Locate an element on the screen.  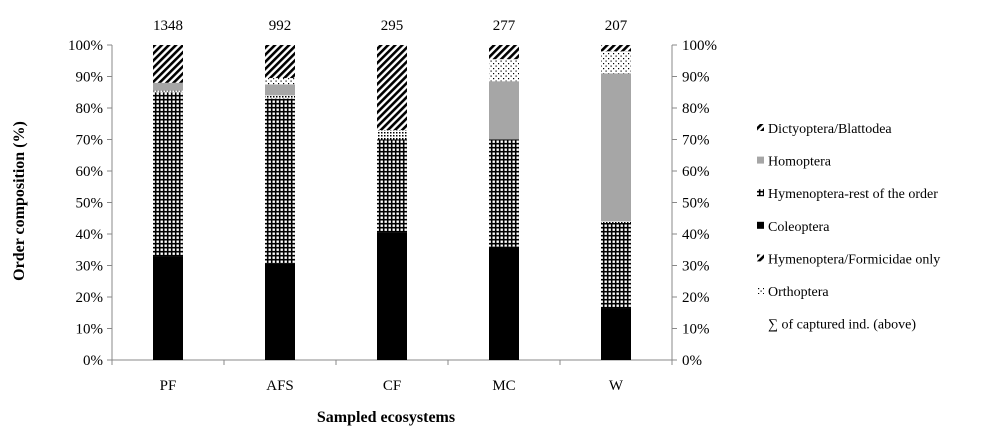
bar-segment-afs-hymenoptera-rest-of-the-order is located at coordinates (280, 181).